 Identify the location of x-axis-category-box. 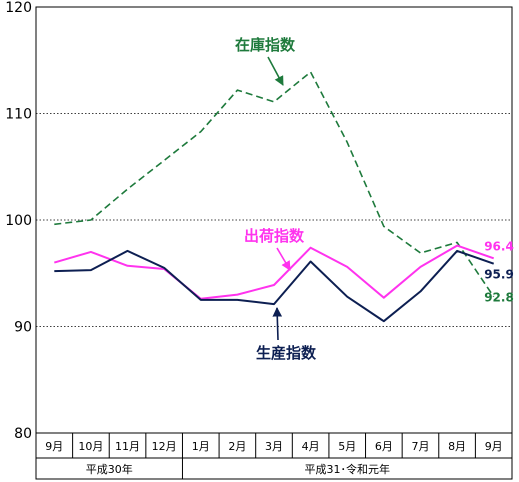
(274, 456).